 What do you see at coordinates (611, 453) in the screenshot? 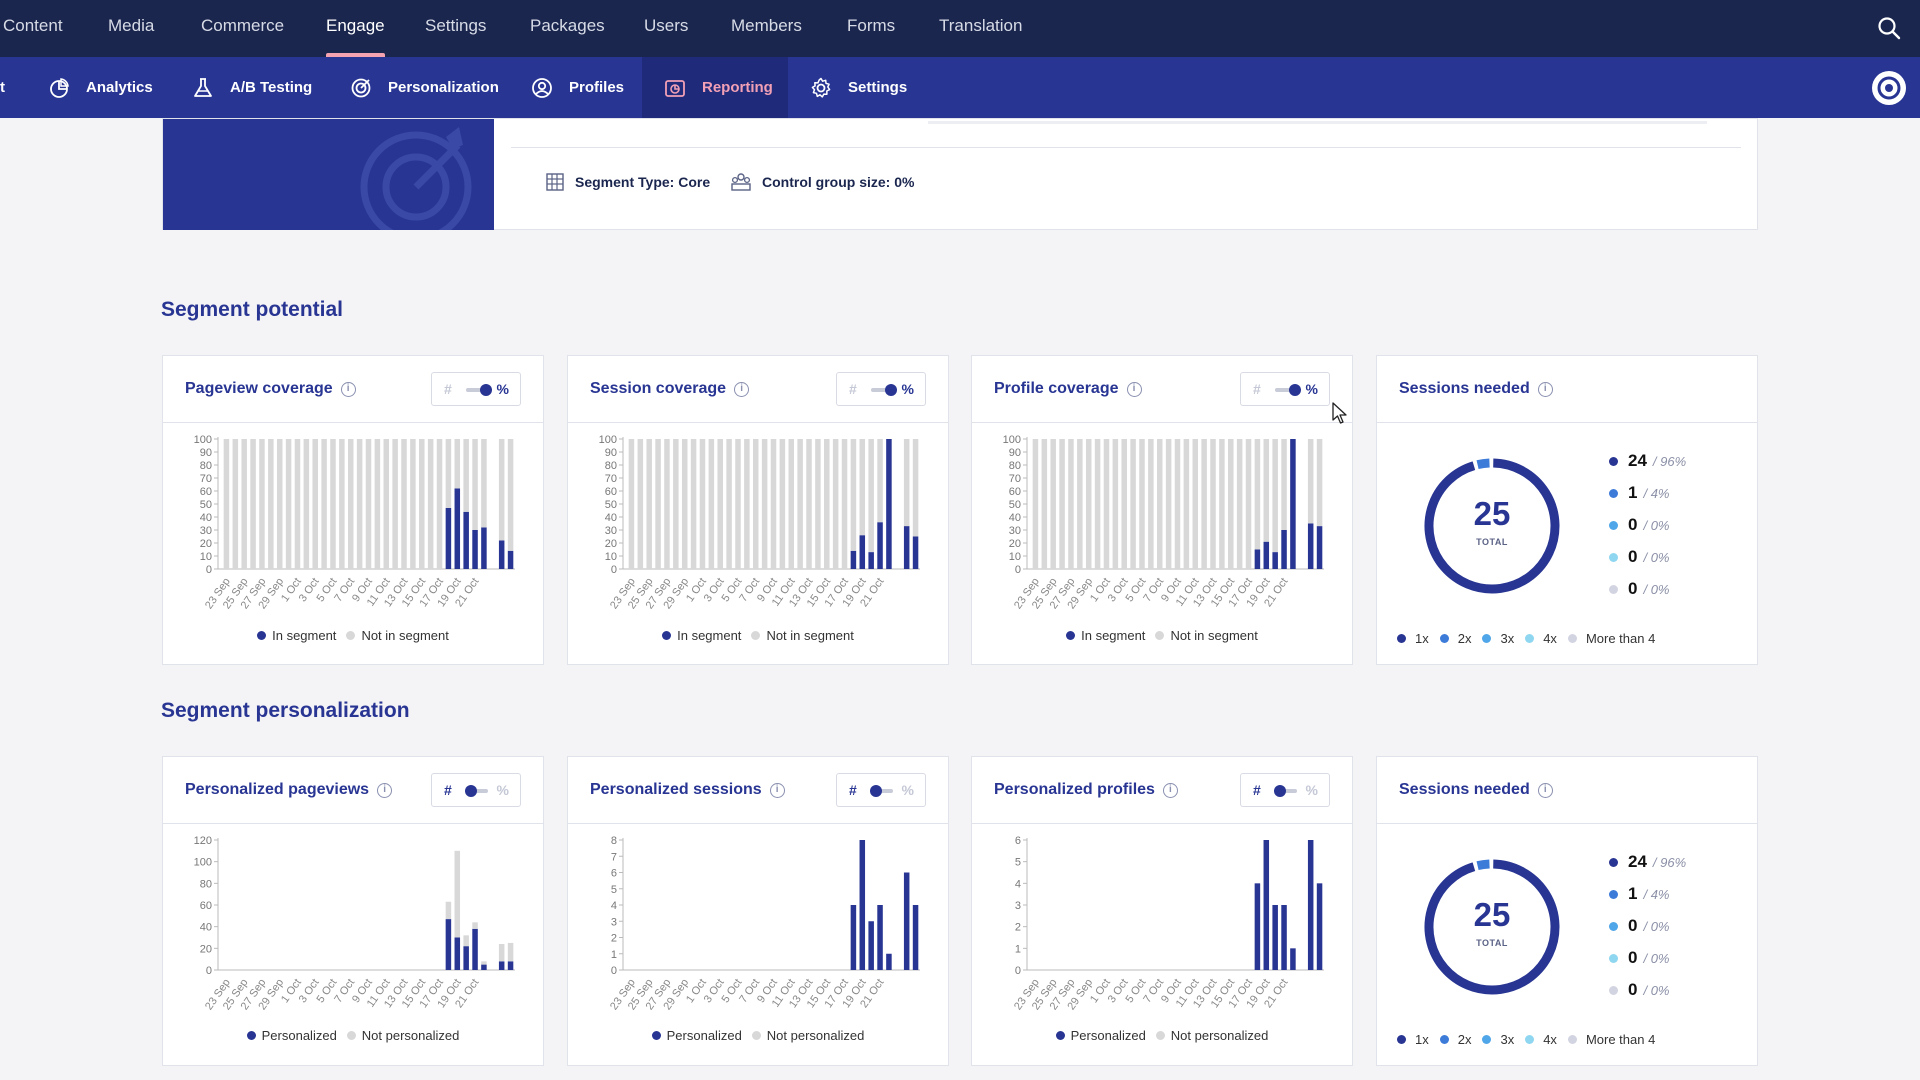
I see `y-tick-label: 90` at bounding box center [611, 453].